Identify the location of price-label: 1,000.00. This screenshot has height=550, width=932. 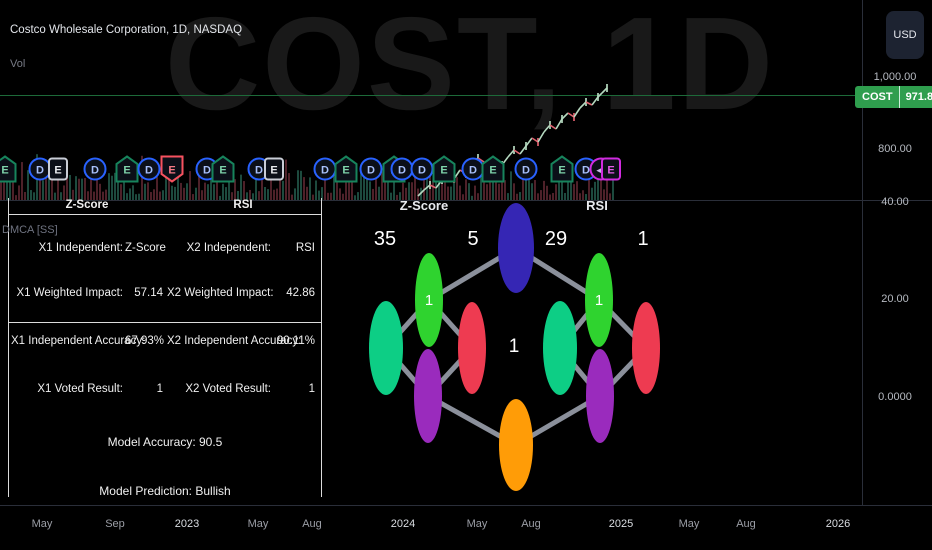
(895, 77).